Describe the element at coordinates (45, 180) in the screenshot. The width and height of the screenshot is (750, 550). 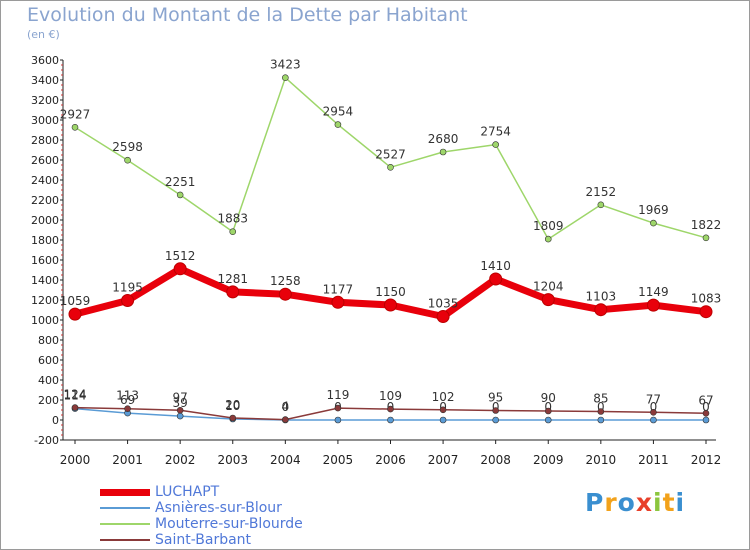
I see `y-tick-label: 2400` at that location.